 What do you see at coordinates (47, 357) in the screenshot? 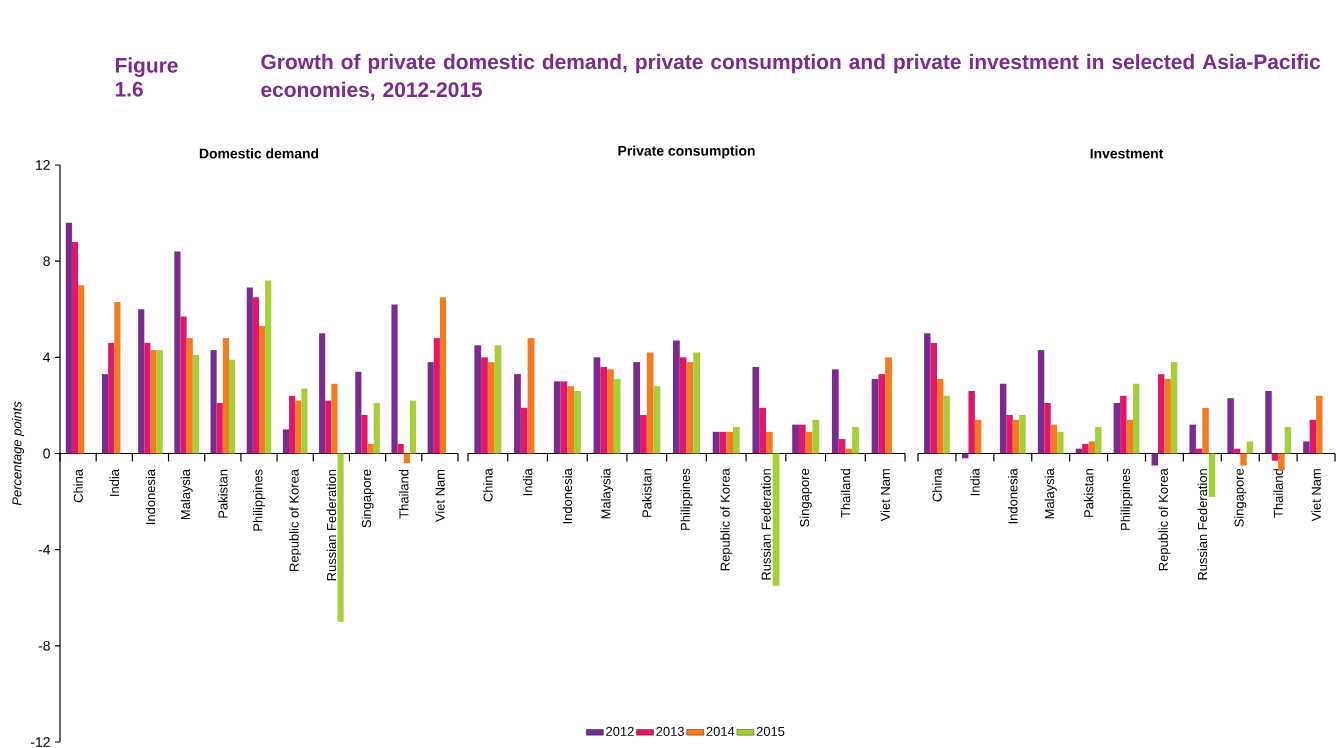
I see `y-tick-label: 4` at bounding box center [47, 357].